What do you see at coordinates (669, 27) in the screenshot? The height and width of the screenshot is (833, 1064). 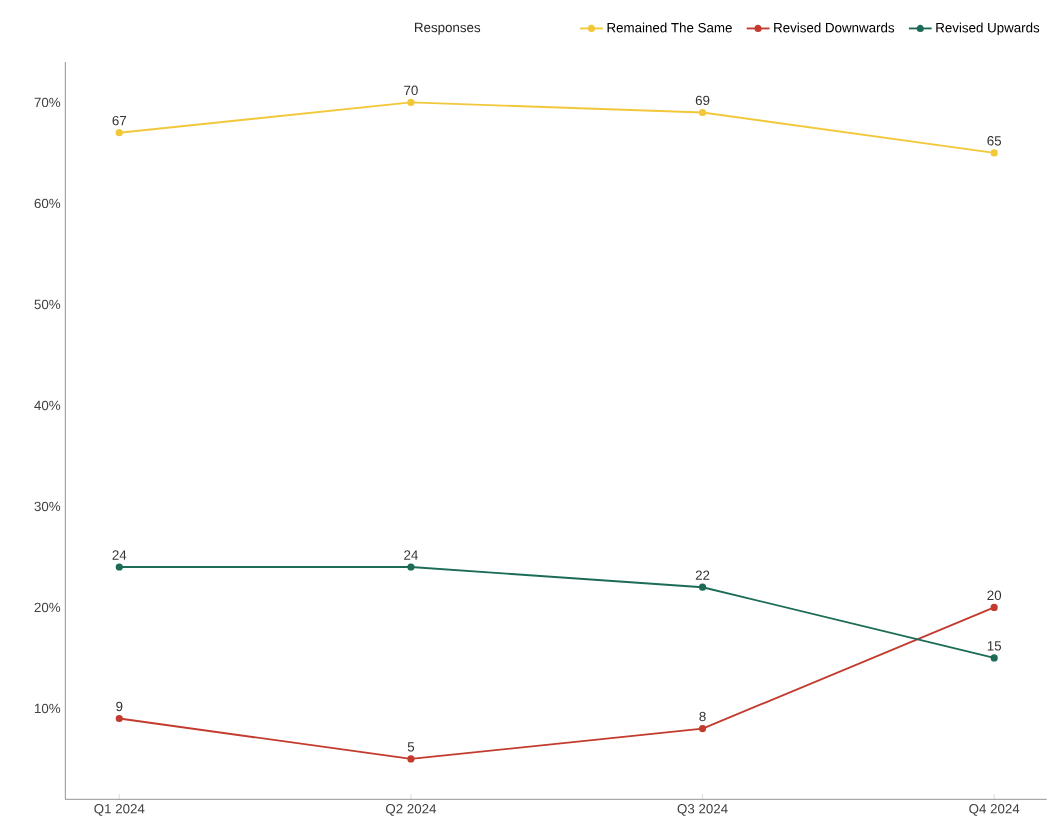 I see `legend-label: Remained The Same` at bounding box center [669, 27].